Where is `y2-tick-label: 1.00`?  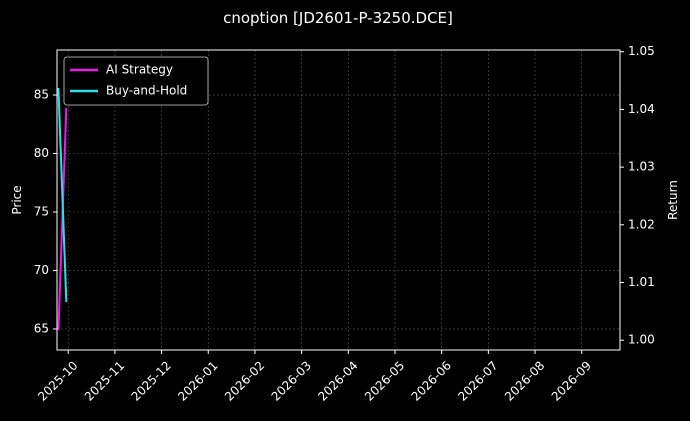 y2-tick-label: 1.00 is located at coordinates (641, 340).